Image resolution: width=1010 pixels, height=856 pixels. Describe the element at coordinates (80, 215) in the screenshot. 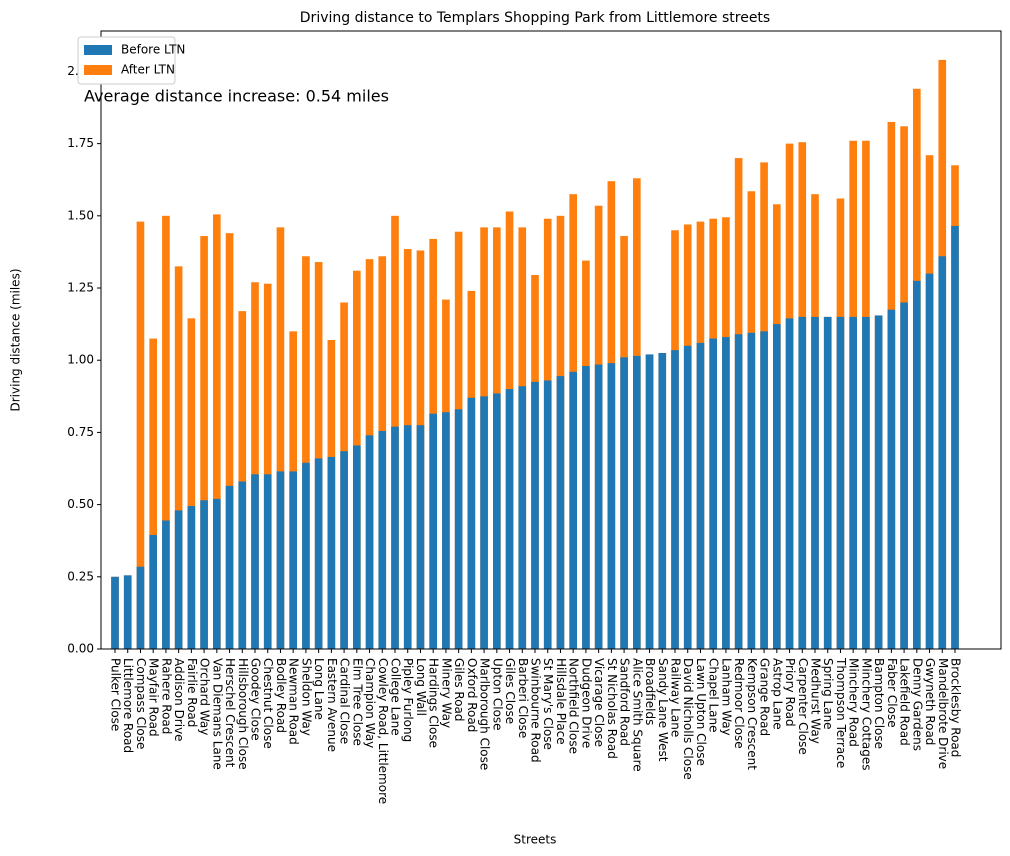

I see `y-tick-label: 1.50` at that location.